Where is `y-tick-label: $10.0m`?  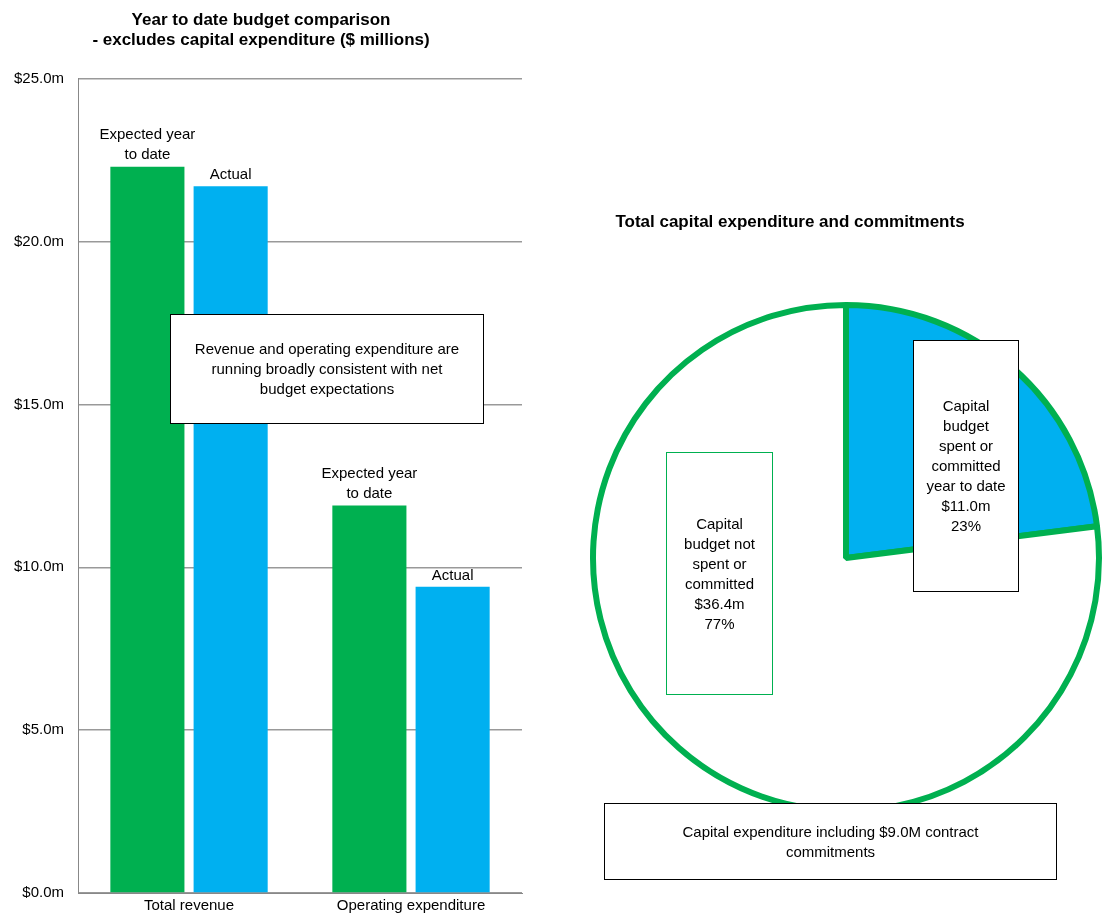 y-tick-label: $10.0m is located at coordinates (39, 566).